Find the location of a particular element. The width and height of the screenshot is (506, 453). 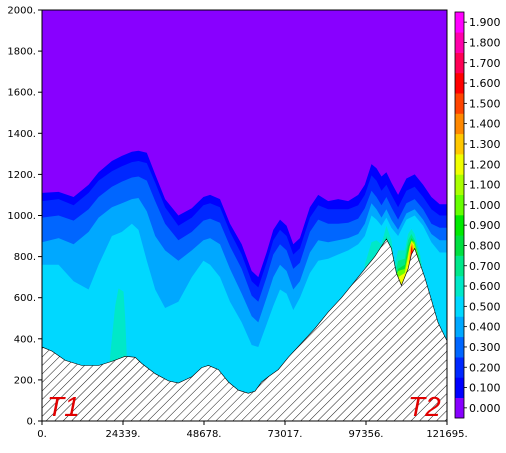

colorbar-label: 1.800 is located at coordinates (485, 42).